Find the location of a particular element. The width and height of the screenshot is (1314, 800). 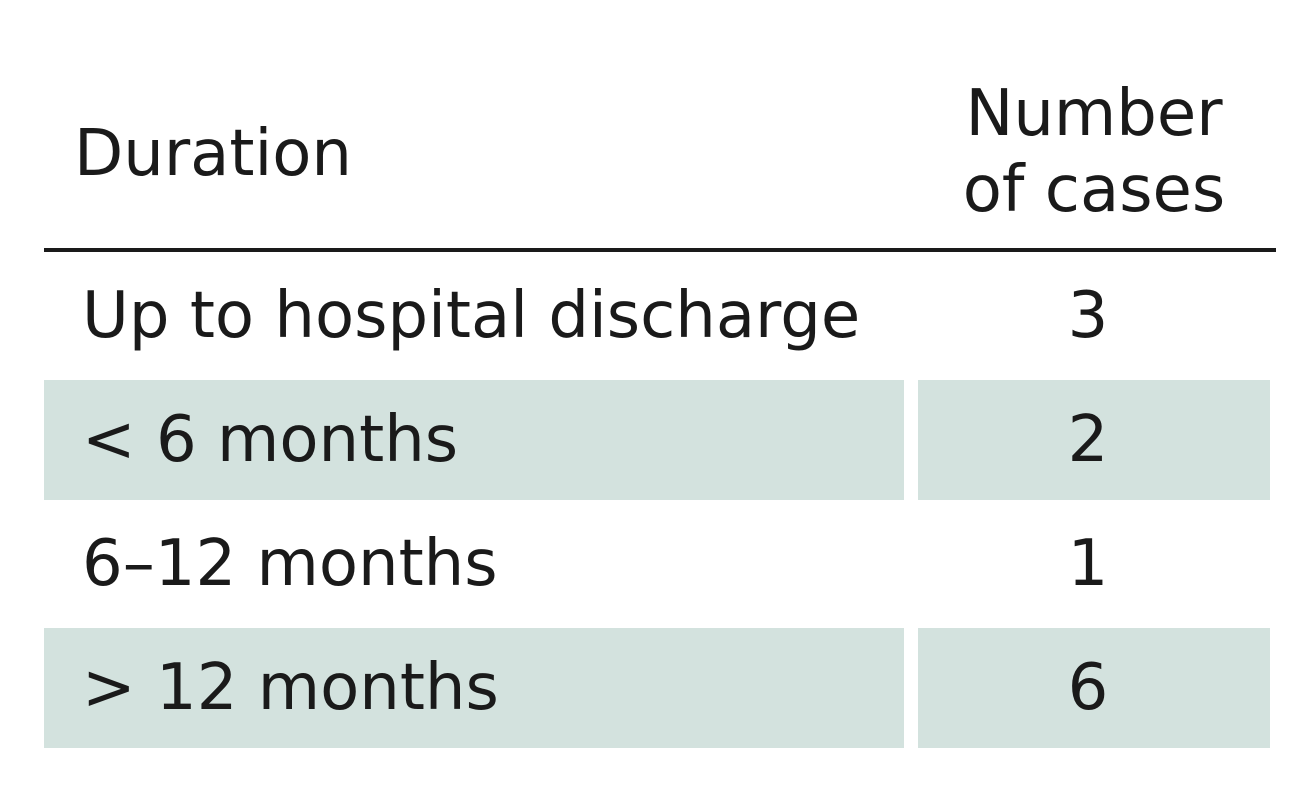

header-line-1: Number is located at coordinates (1094, 114).